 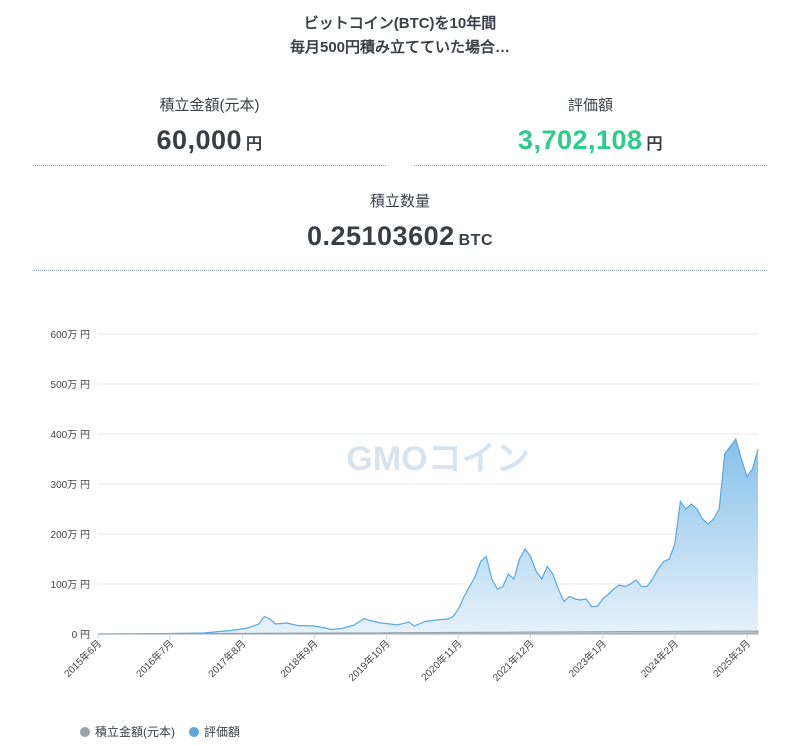 I want to click on y-tick-label: 200万 円, so click(x=70, y=535).